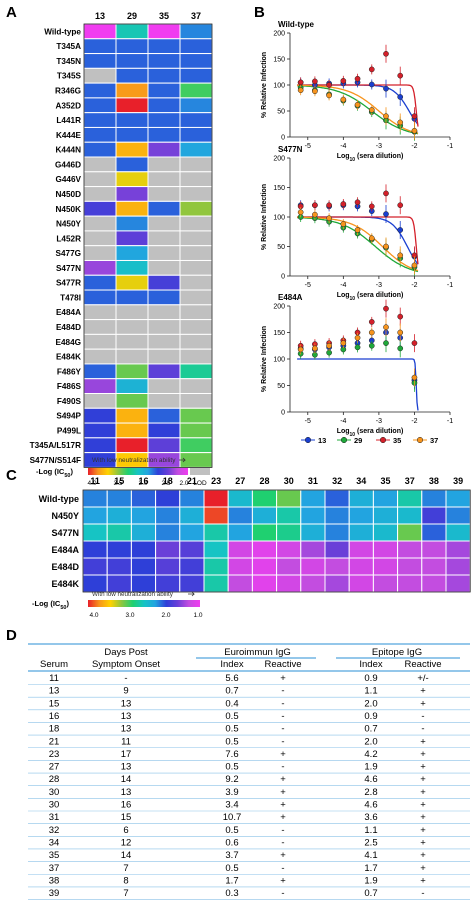 This screenshot has height=912, width=474. Describe the element at coordinates (353, 299) in the screenshot. I see `x-axis-label-sub: 10` at that location.